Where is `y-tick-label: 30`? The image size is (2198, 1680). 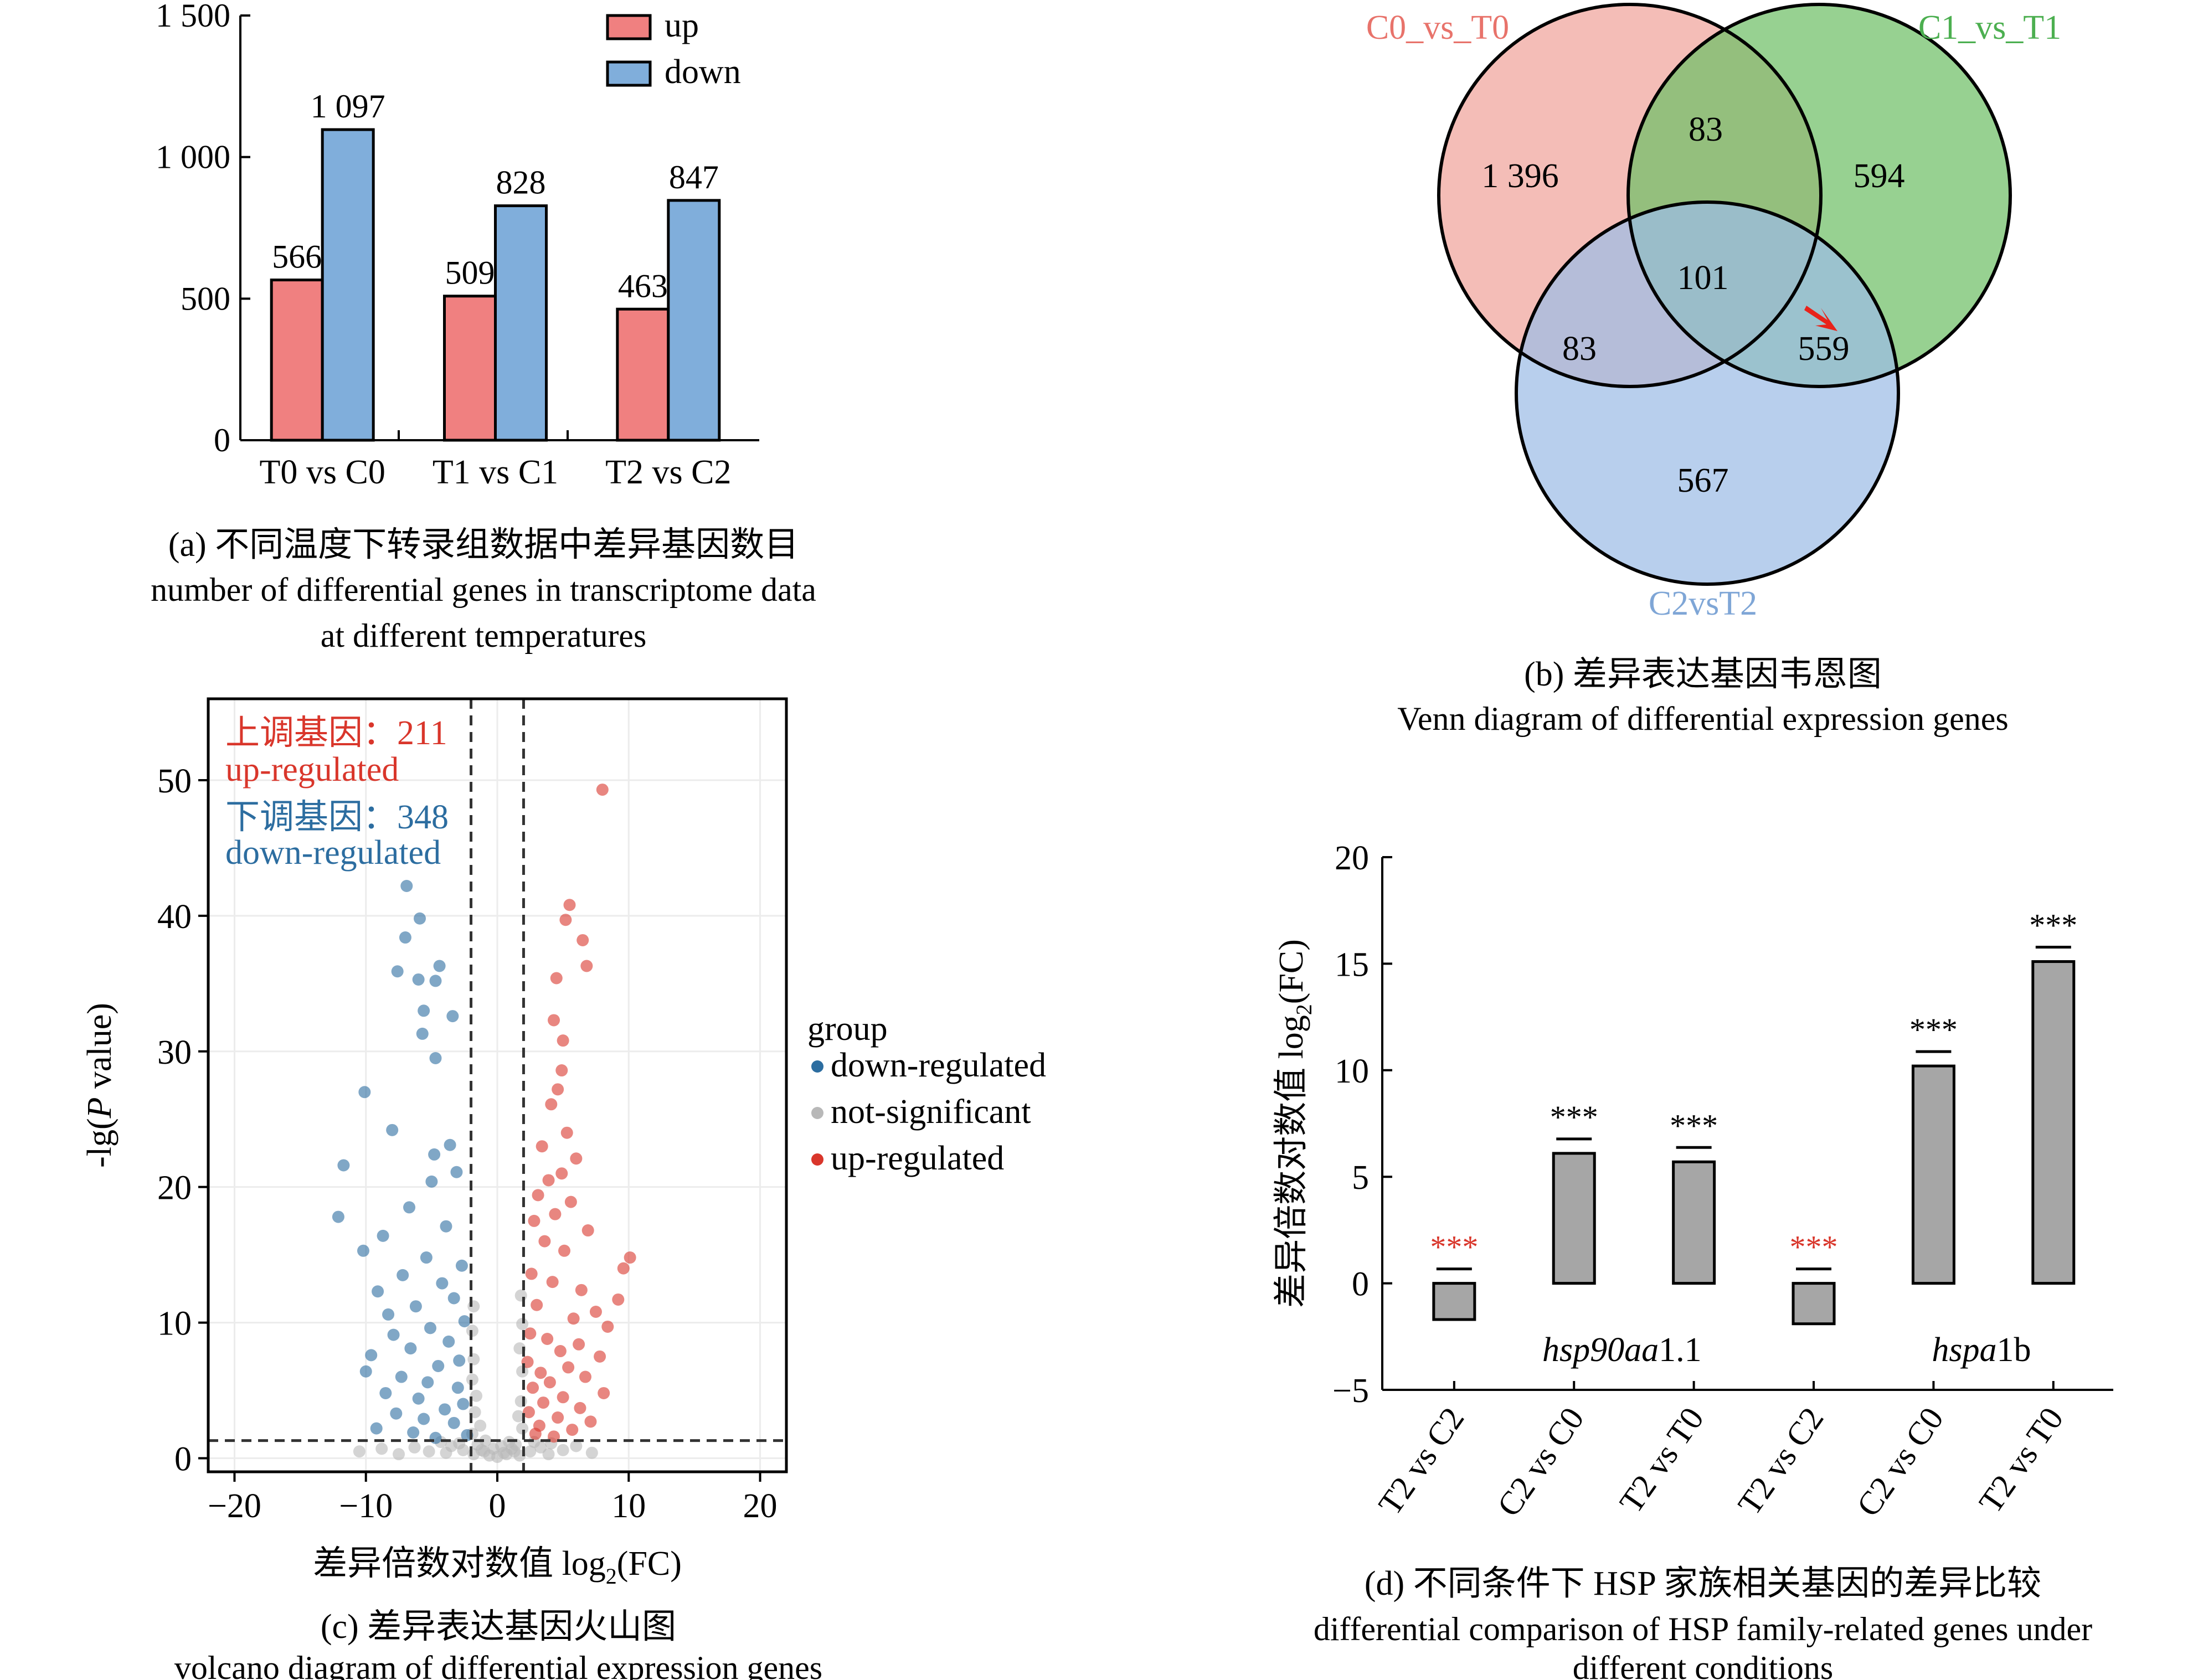 y-tick-label: 30 is located at coordinates (174, 1052).